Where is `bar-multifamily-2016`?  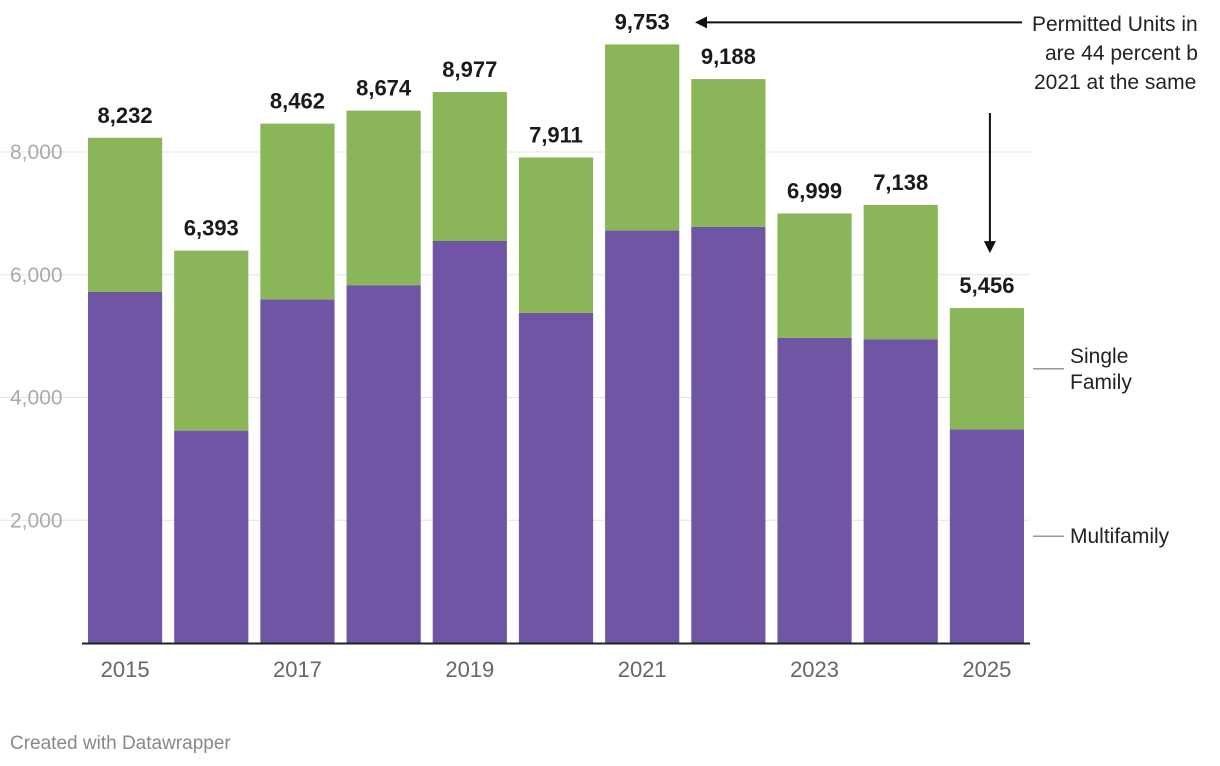
bar-multifamily-2016 is located at coordinates (211, 536).